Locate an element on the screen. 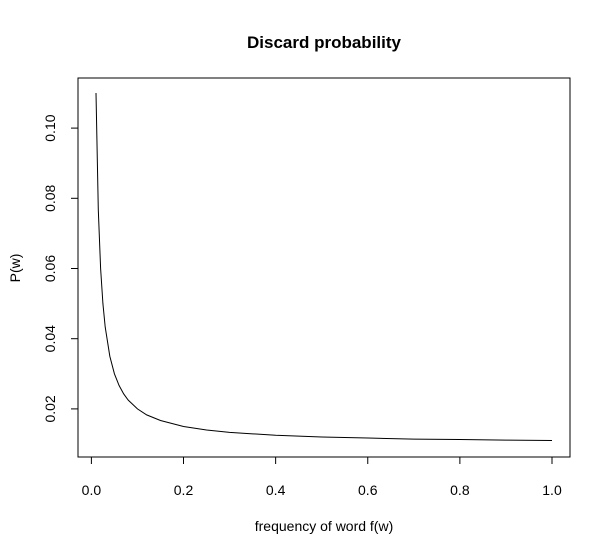 This screenshot has width=611, height=556. x-tick-label: 0.8 is located at coordinates (460, 490).